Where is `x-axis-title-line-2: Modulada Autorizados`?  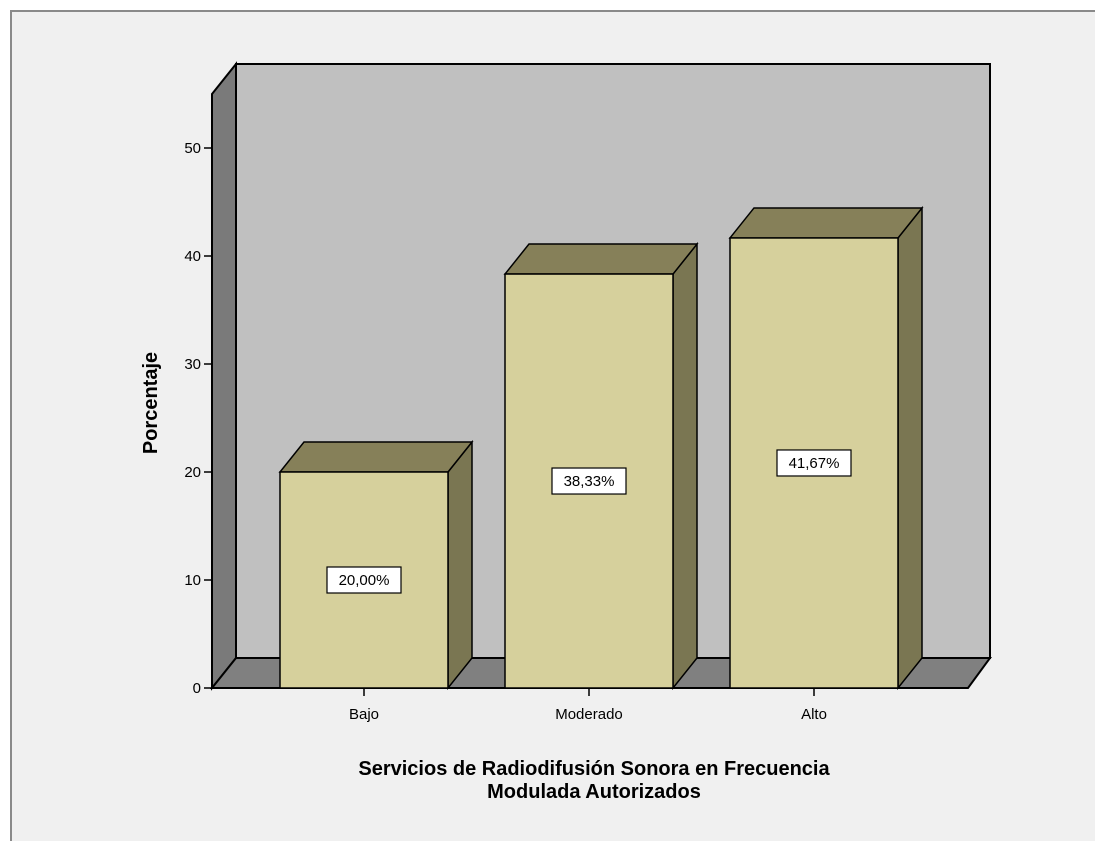
x-axis-title-line-2: Modulada Autorizados is located at coordinates (594, 792).